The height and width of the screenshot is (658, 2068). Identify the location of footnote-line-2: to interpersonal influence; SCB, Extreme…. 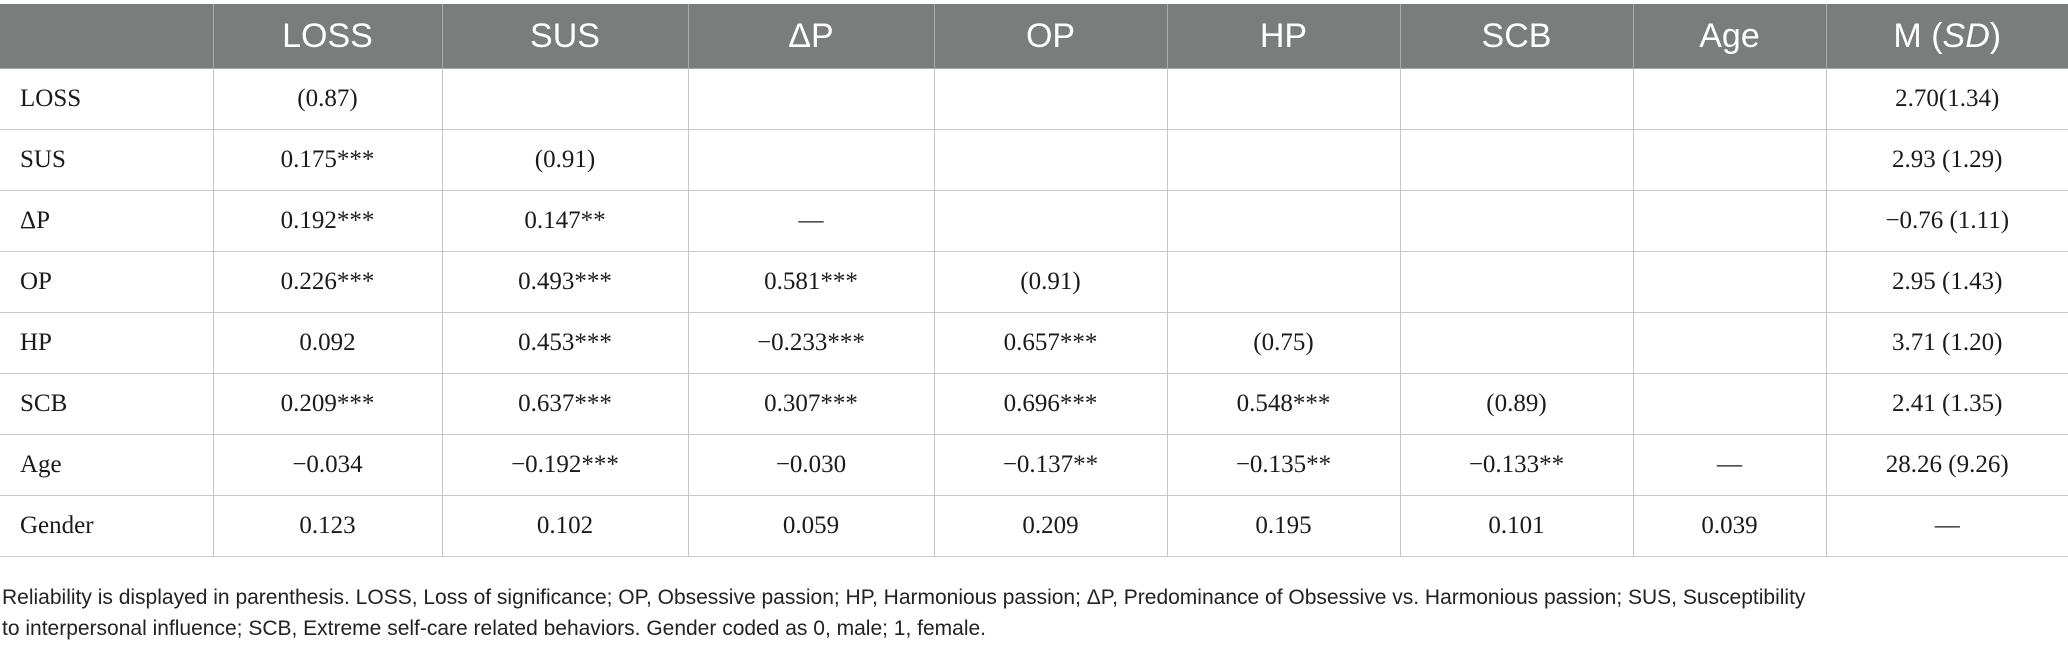
(494, 628).